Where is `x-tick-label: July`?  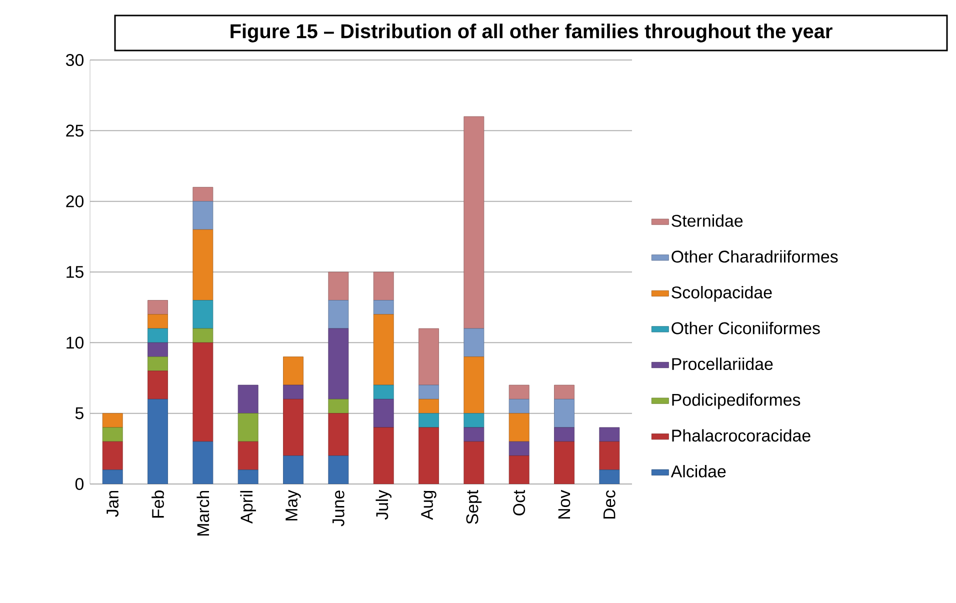 x-tick-label: July is located at coordinates (384, 505).